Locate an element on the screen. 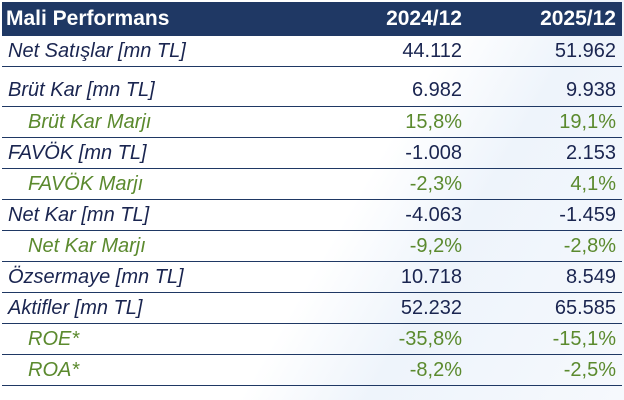  row-label: Net Kar Marjı is located at coordinates (87, 245).